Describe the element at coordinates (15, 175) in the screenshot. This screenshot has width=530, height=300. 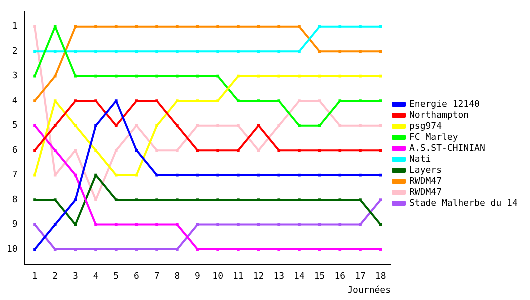
I see `y-tick-label: 7` at that location.